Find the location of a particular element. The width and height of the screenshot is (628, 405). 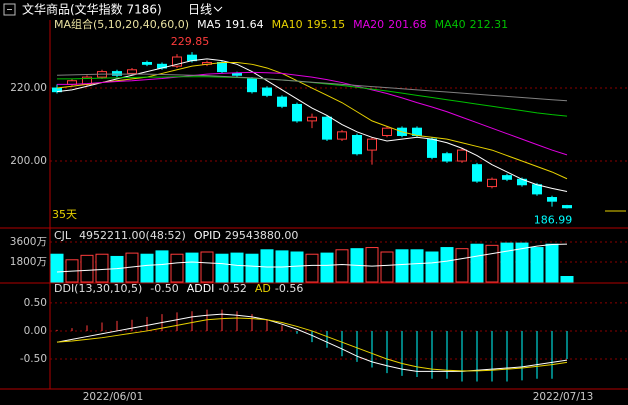

ma-line is located at coordinates (312, 87).